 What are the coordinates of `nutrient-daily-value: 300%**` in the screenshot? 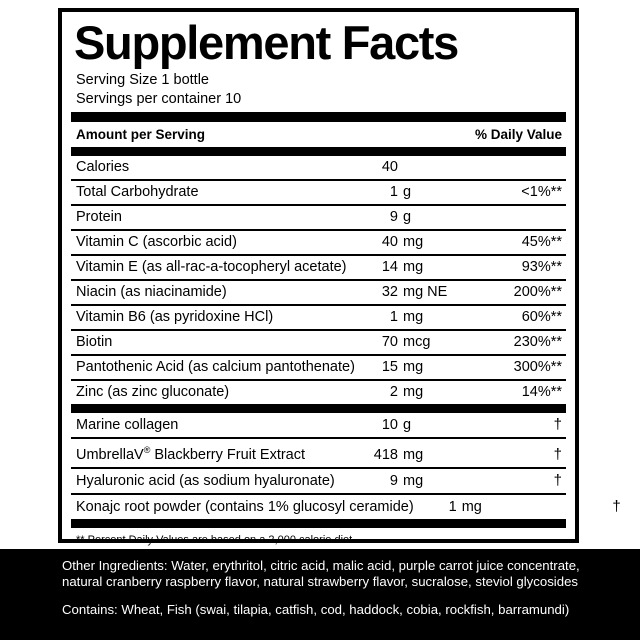 It's located at (537, 367).